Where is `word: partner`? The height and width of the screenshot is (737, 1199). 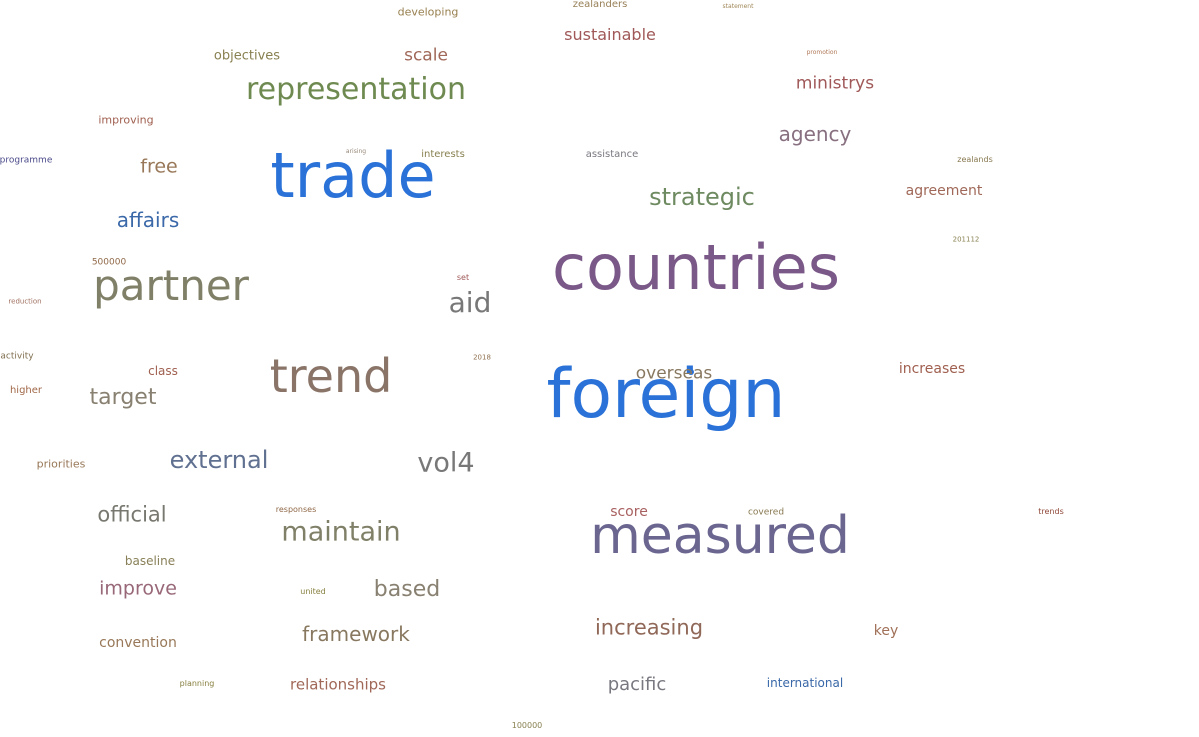
word: partner is located at coordinates (171, 285).